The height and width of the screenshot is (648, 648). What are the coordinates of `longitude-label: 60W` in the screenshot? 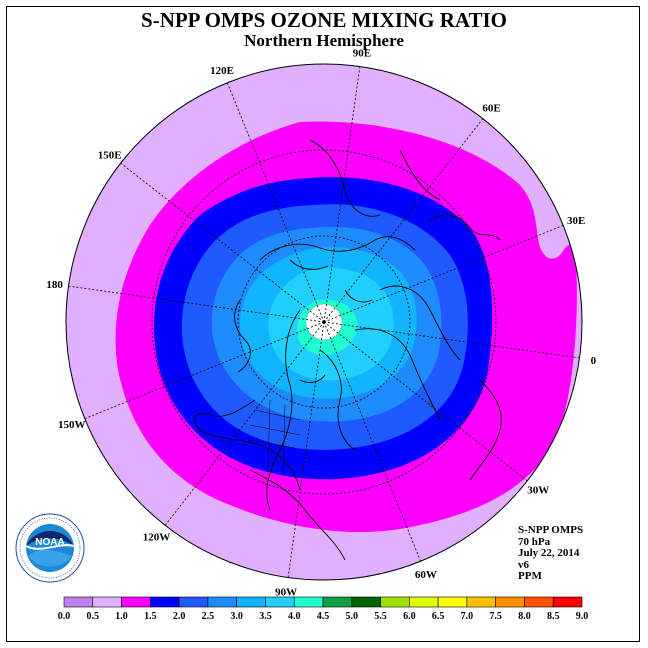 It's located at (426, 575).